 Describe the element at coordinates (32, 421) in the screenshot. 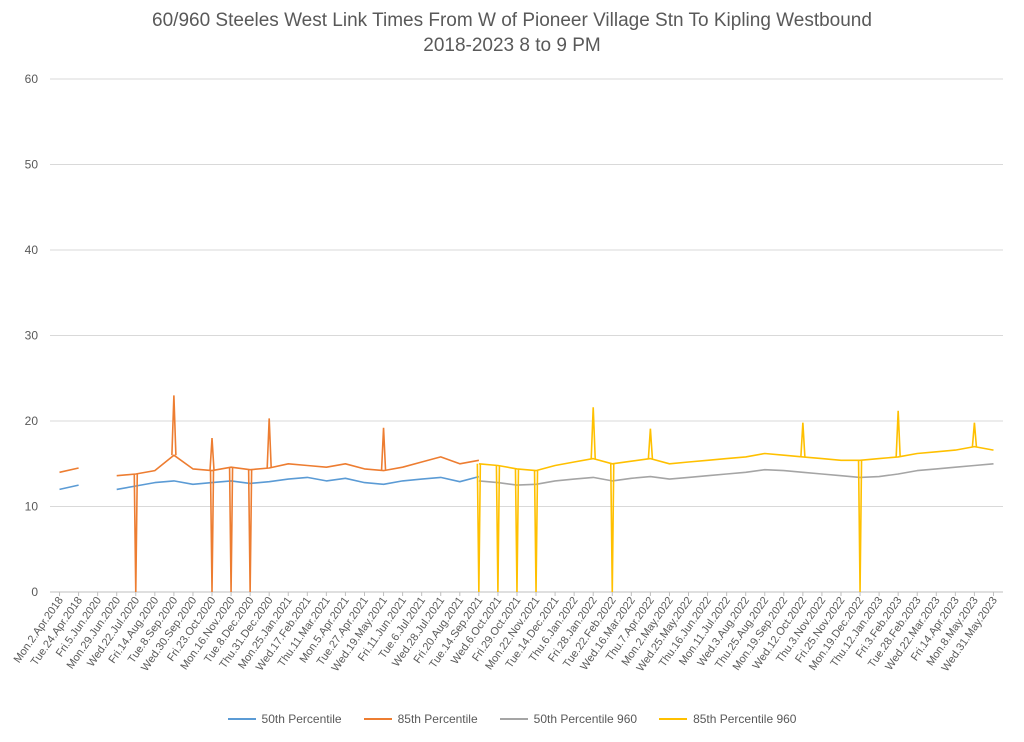

I see `y-tick-label: 20` at that location.